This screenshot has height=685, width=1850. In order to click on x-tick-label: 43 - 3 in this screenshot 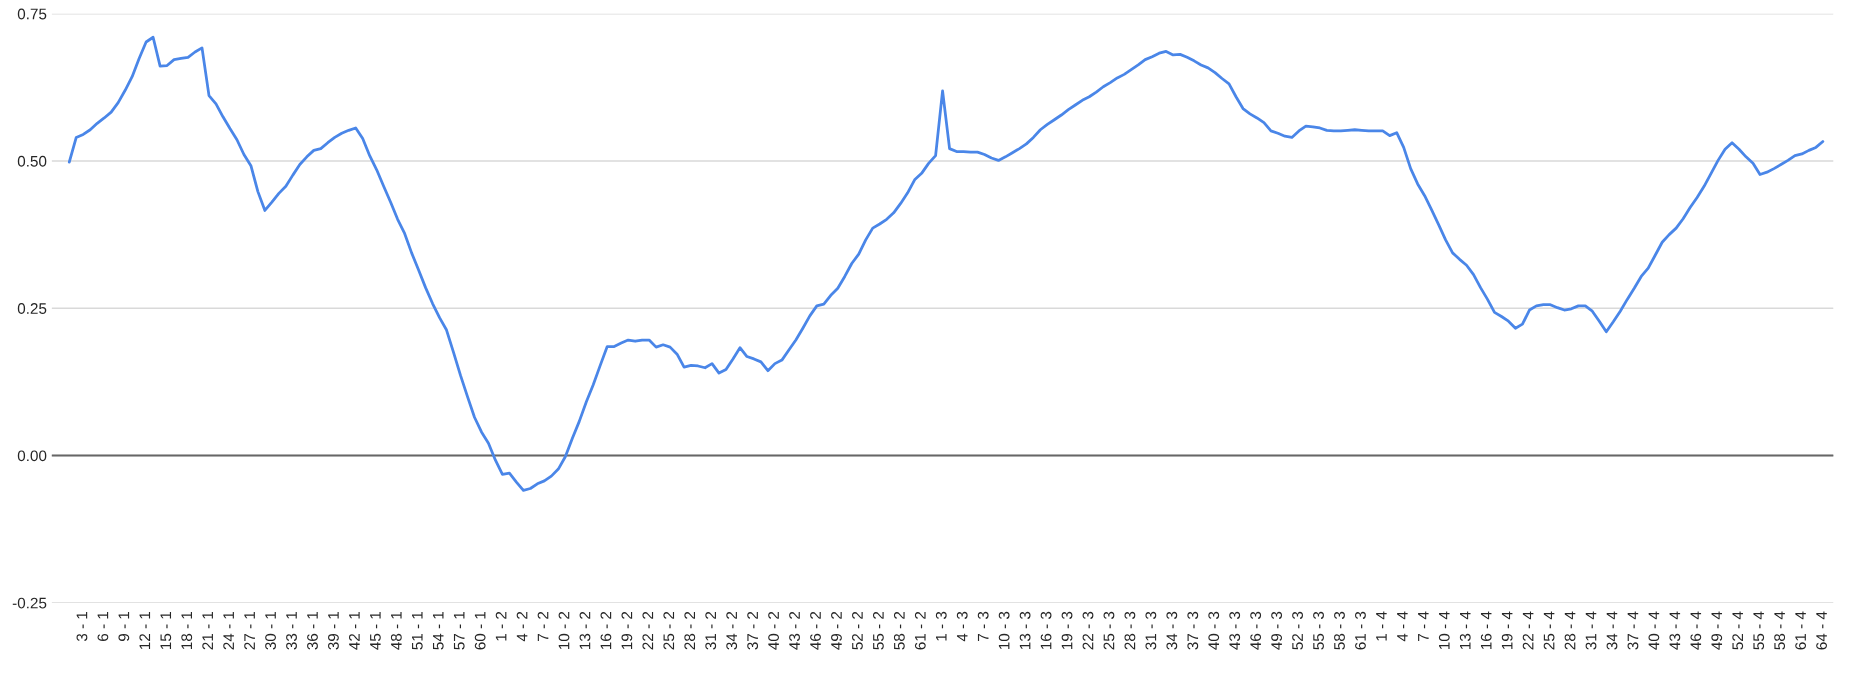, I will do `click(1235, 630)`.